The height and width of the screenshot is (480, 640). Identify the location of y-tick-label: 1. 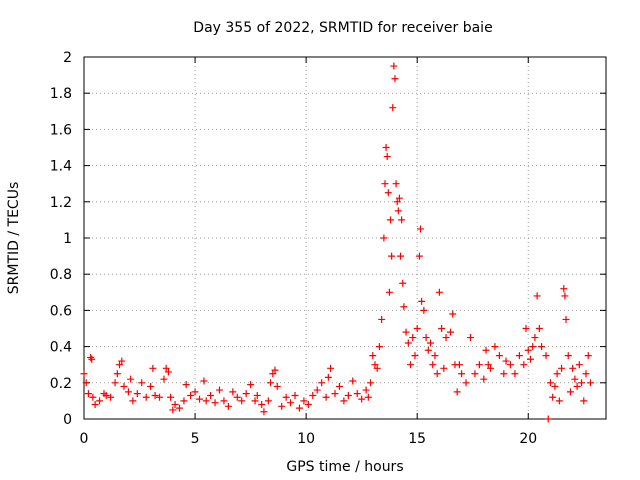
(67, 239).